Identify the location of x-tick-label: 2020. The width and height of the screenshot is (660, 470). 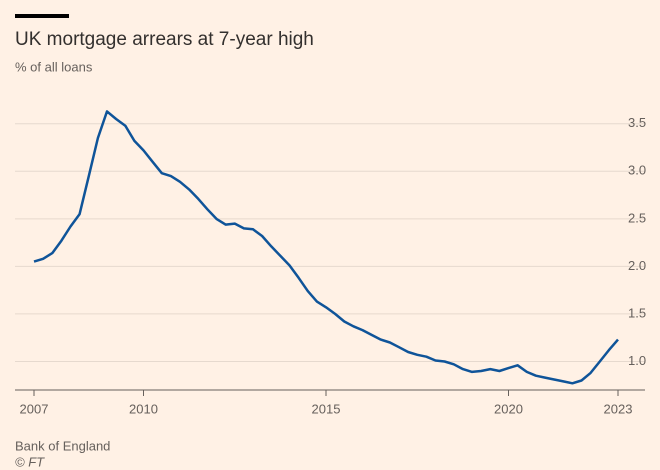
(508, 408).